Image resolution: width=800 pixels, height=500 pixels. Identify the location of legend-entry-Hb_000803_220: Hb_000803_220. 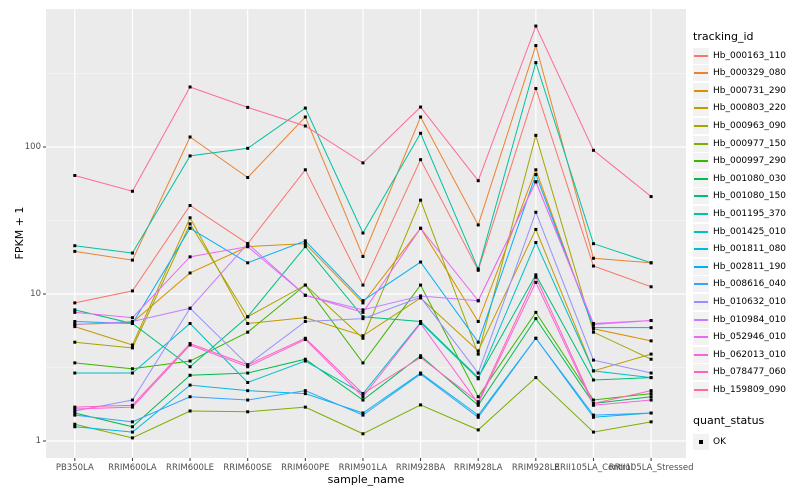
(739, 108).